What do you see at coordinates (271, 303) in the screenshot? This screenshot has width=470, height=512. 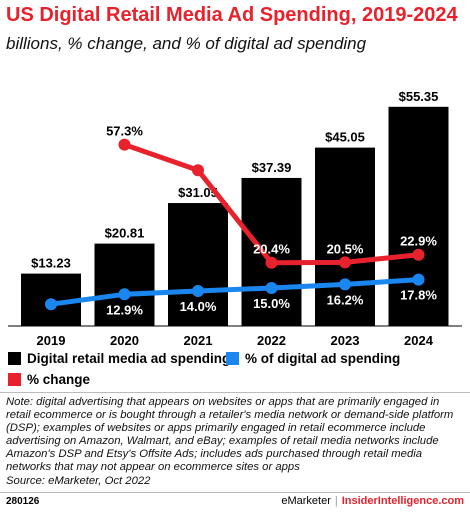 I see `share-value-label: 15.0%` at bounding box center [271, 303].